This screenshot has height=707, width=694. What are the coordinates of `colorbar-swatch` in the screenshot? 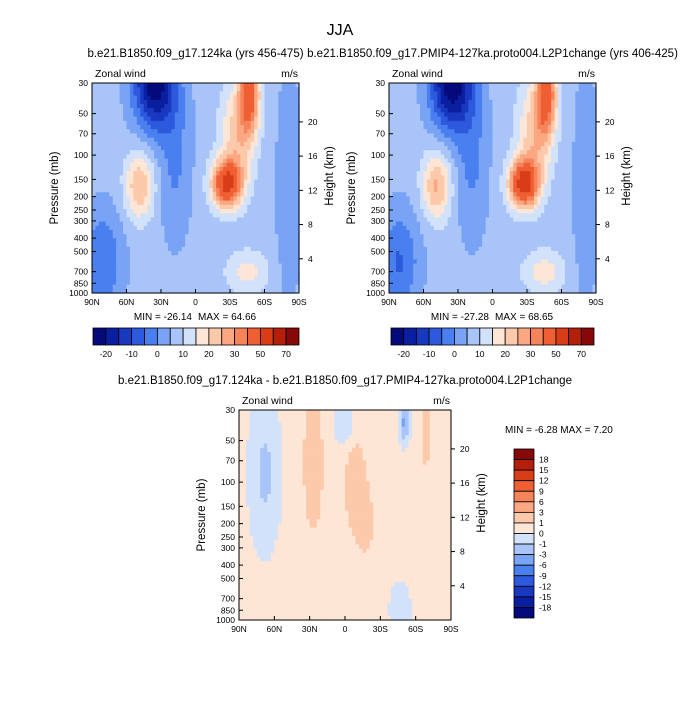 It's located at (202, 336).